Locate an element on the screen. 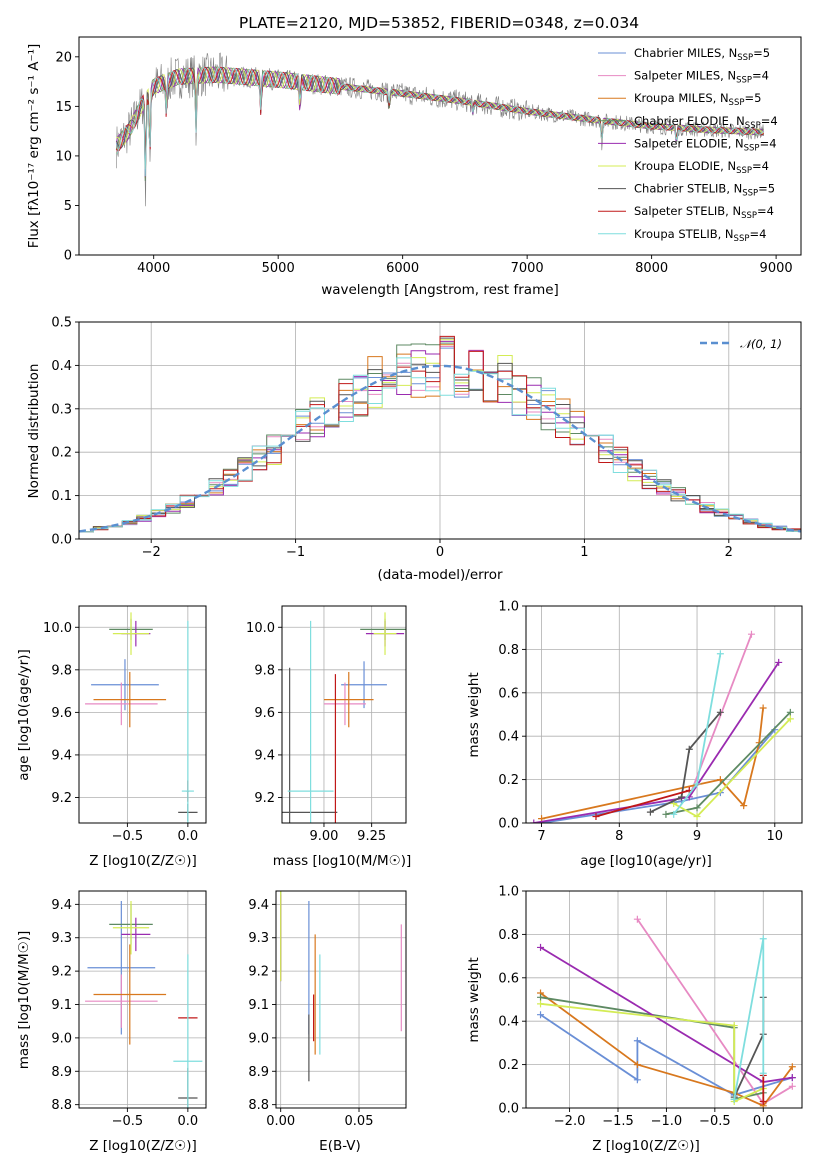 The height and width of the screenshot is (1170, 819). age-vs-mass-y-tick-label: 9.2 is located at coordinates (264, 798).